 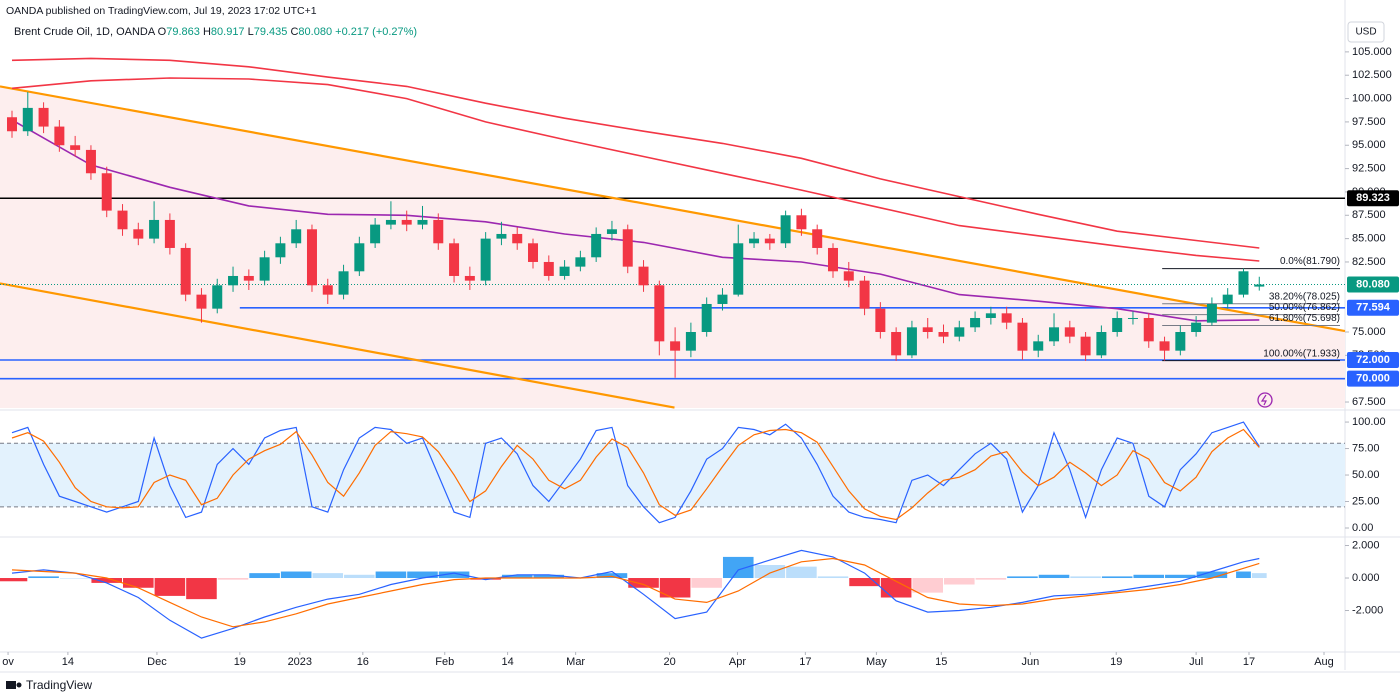 I want to click on y-tick-label: 0.000, so click(x=1366, y=578).